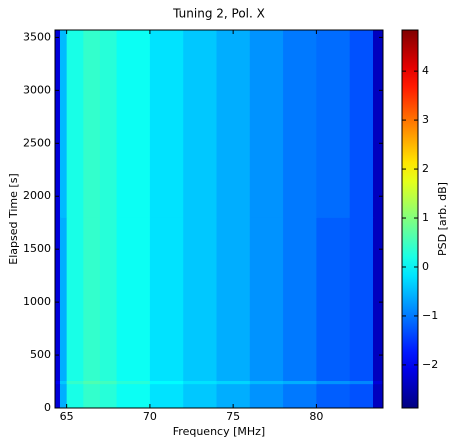 The image size is (451, 440). Describe the element at coordinates (67, 416) in the screenshot. I see `x-tick-label: 65` at that location.